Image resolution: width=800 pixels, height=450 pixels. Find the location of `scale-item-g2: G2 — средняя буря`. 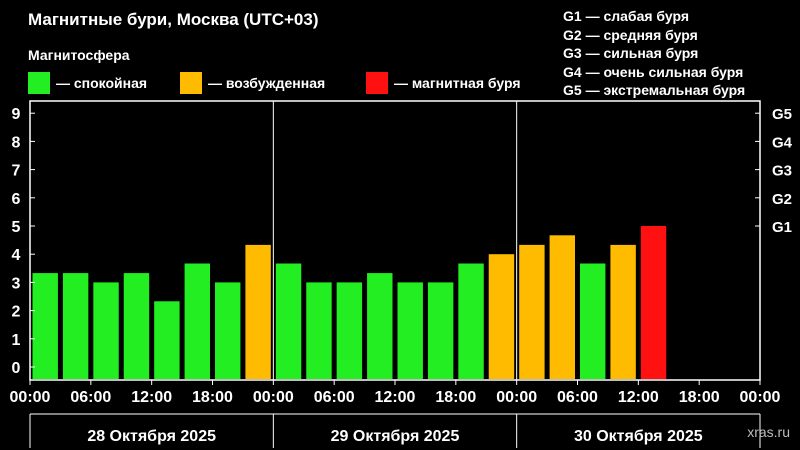

scale-item-g2: G2 — средняя буря is located at coordinates (630, 34).